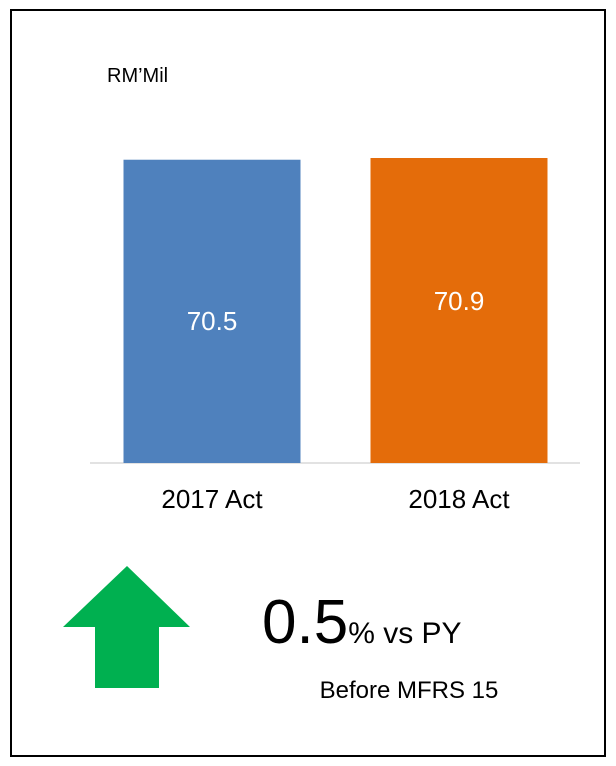  I want to click on up-arrow, so click(126, 627).